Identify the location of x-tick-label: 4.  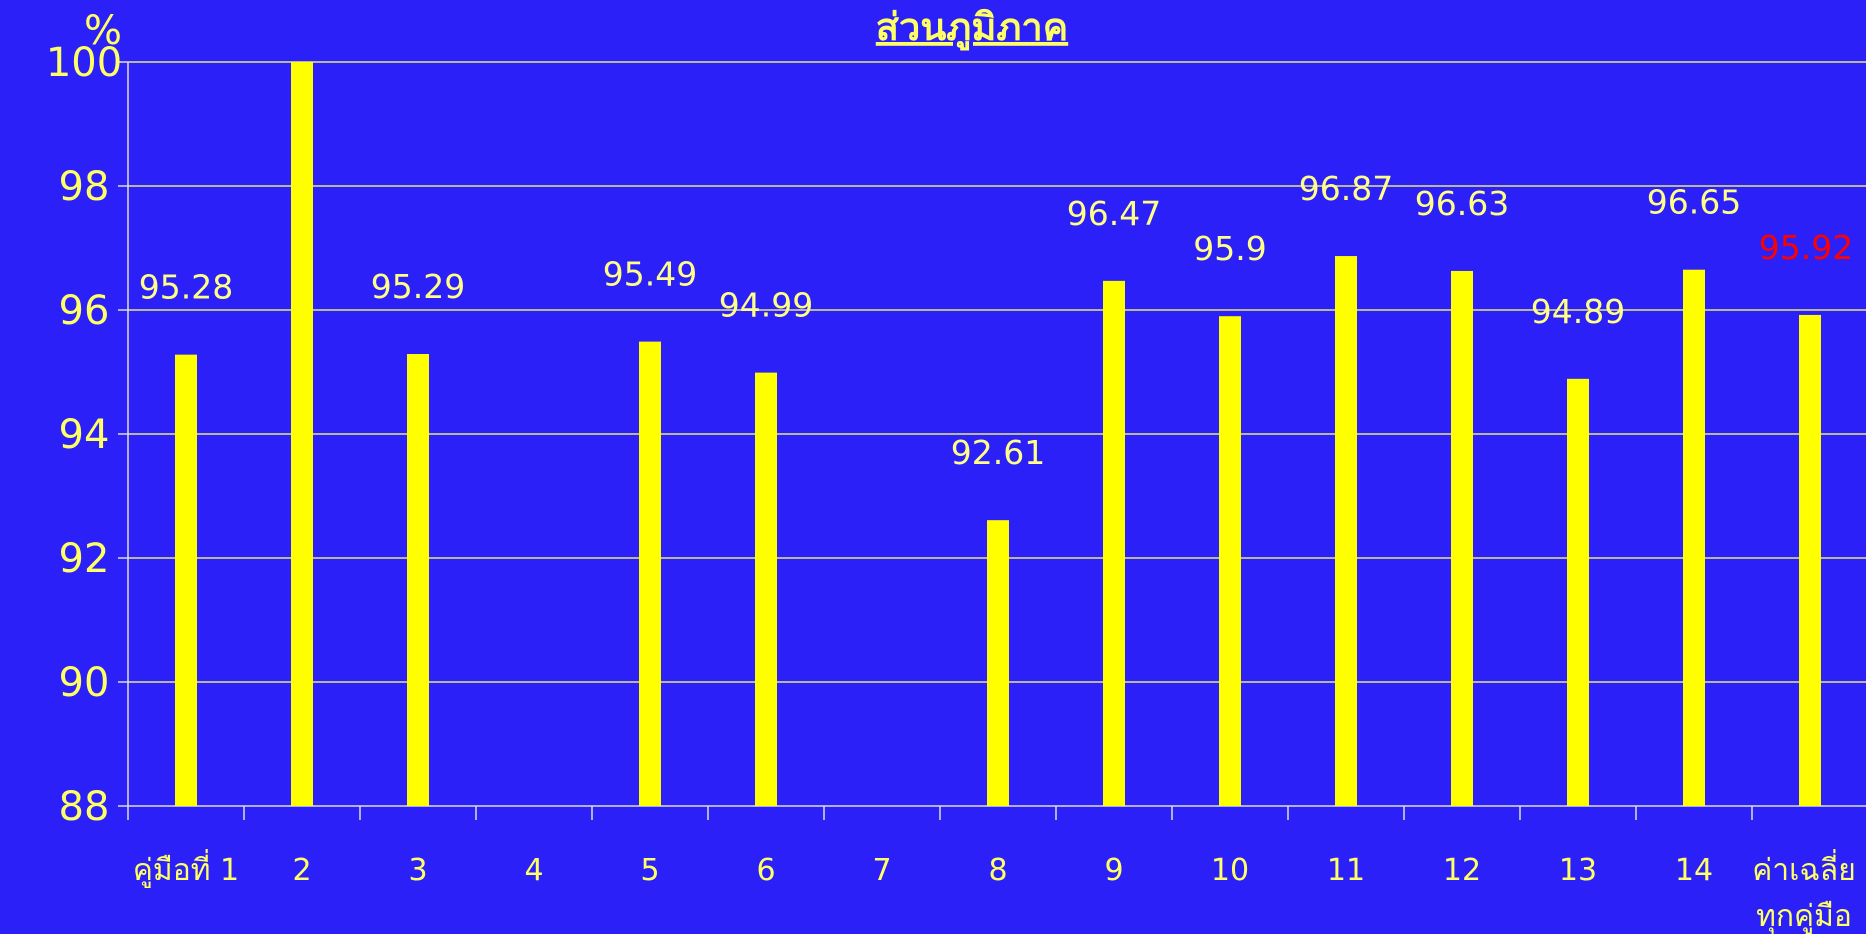
(533, 870).